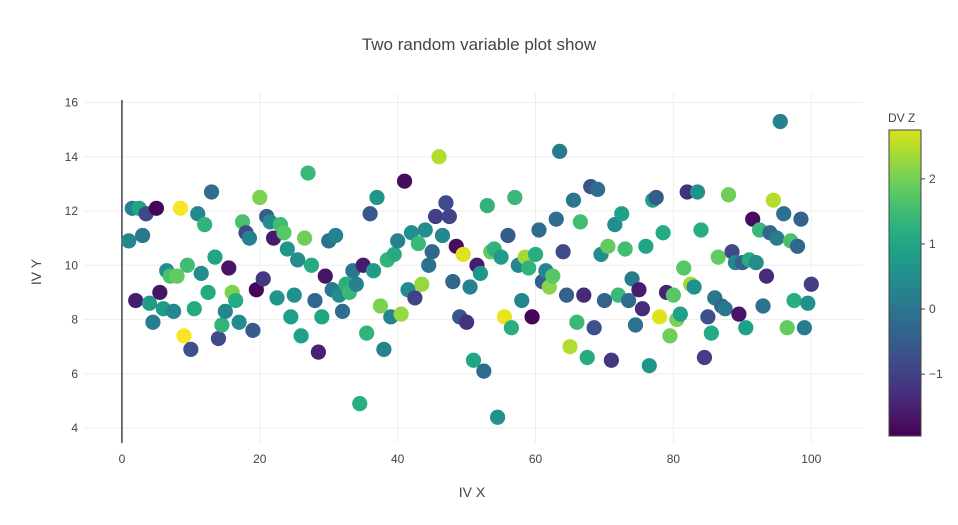 This screenshot has width=958, height=525. Describe the element at coordinates (536, 459) in the screenshot. I see `x-tick-label: 60` at that location.